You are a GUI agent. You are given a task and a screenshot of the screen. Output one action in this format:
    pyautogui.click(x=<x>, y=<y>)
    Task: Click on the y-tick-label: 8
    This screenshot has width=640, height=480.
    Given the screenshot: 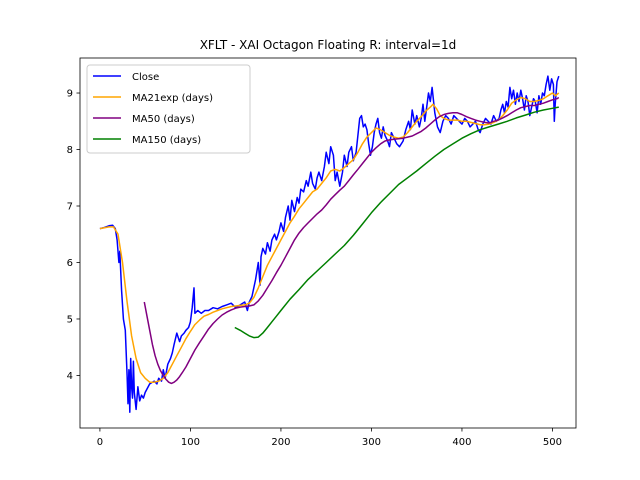 What is the action you would take?
    pyautogui.click(x=70, y=150)
    